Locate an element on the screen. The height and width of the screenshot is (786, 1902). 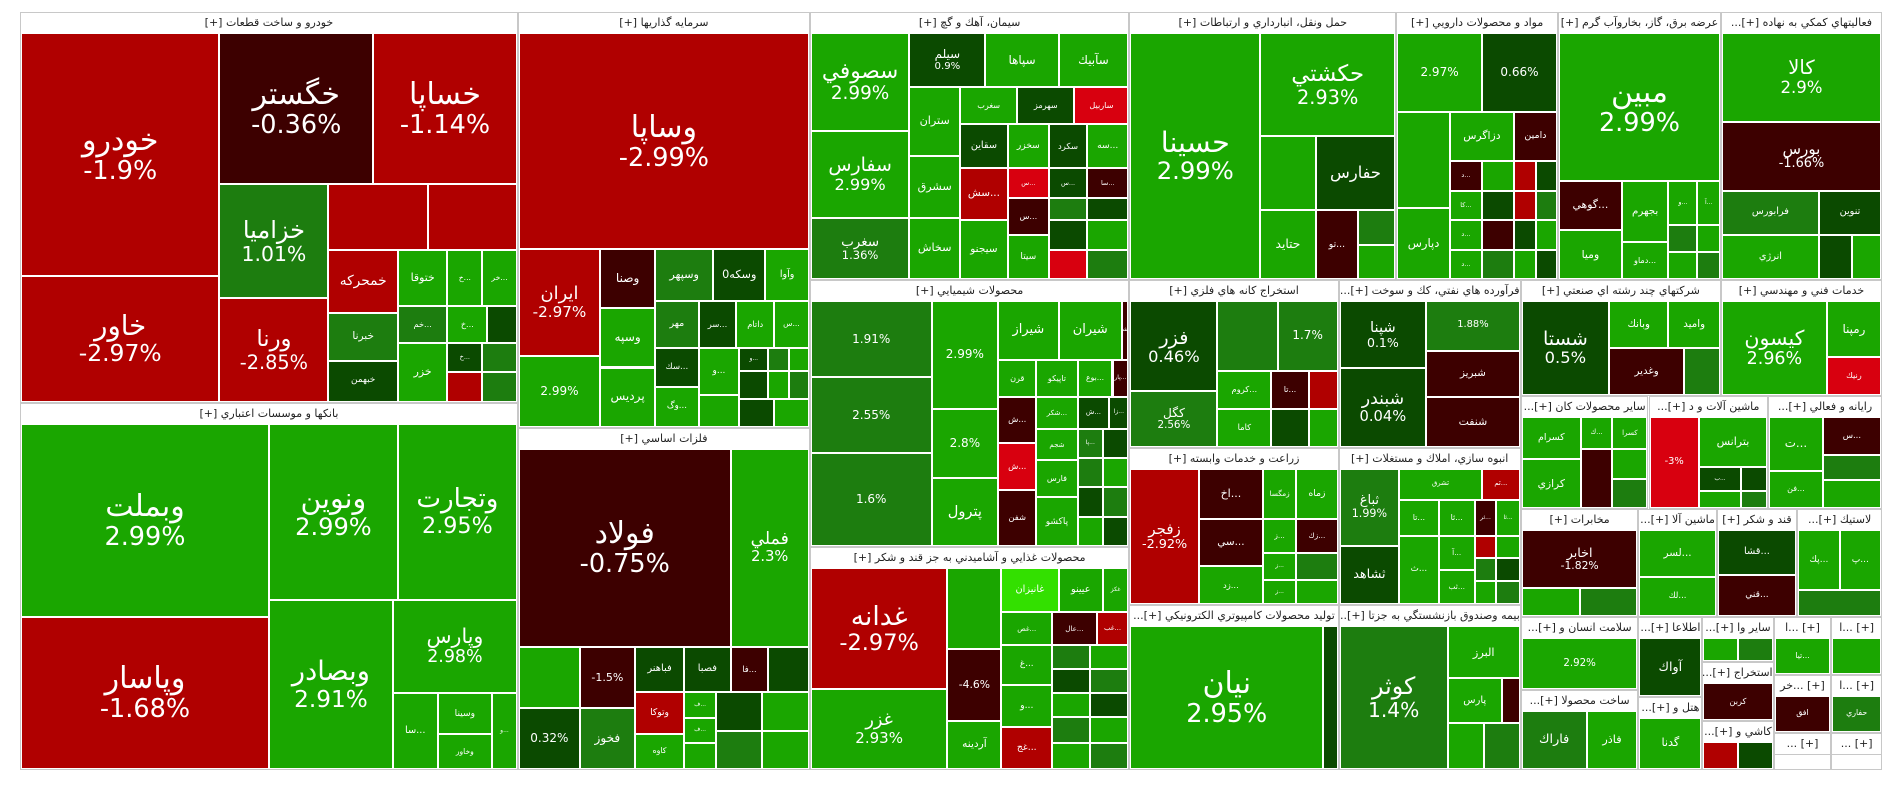
stock-tile: سكرد is located at coordinates (1068, 146).